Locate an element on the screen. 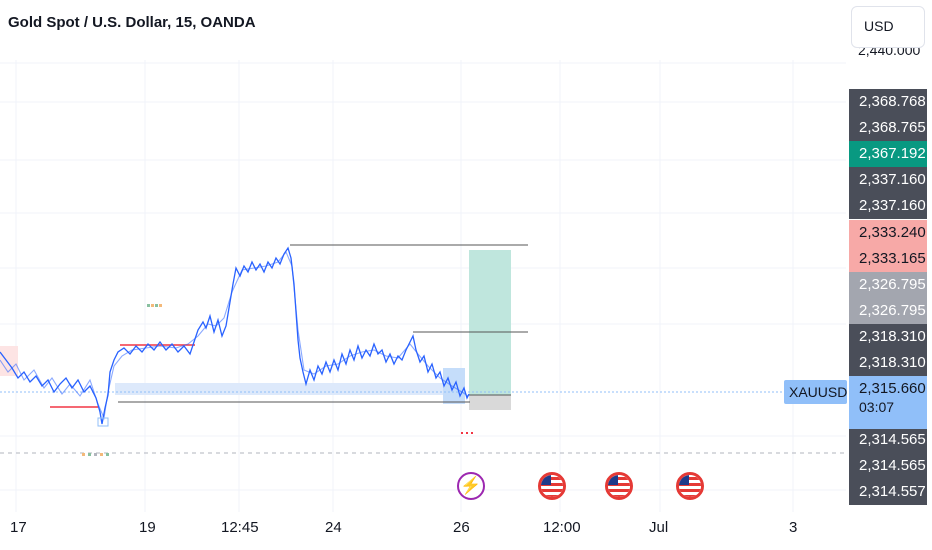 The image size is (932, 550). price-tag-7: 2,333.165 is located at coordinates (888, 259).